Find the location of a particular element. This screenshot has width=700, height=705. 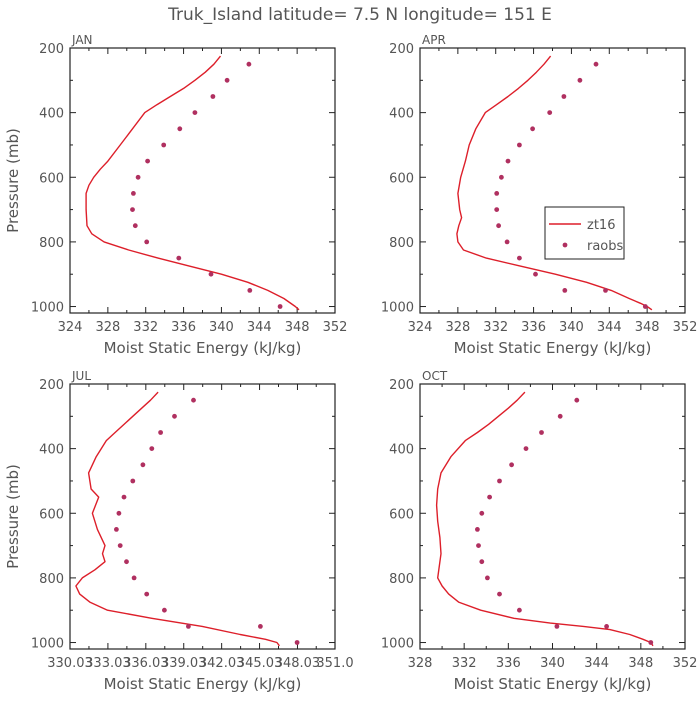

y-axis-label: Pressure (mb) is located at coordinates (13, 180).